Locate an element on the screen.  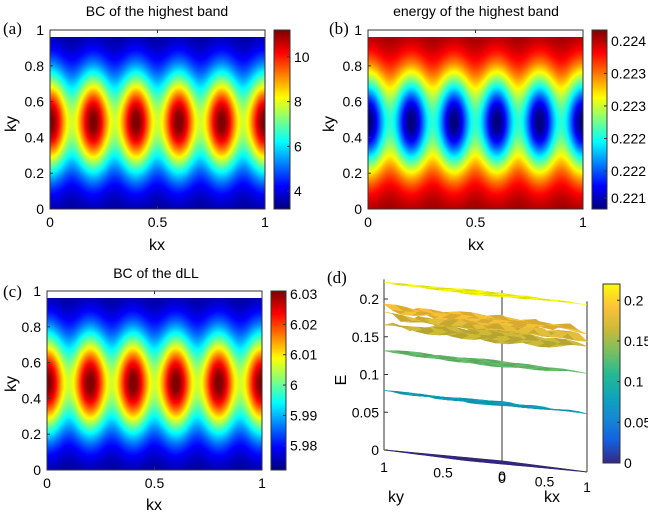
panel-c-ylabel: ky is located at coordinates (11, 384).